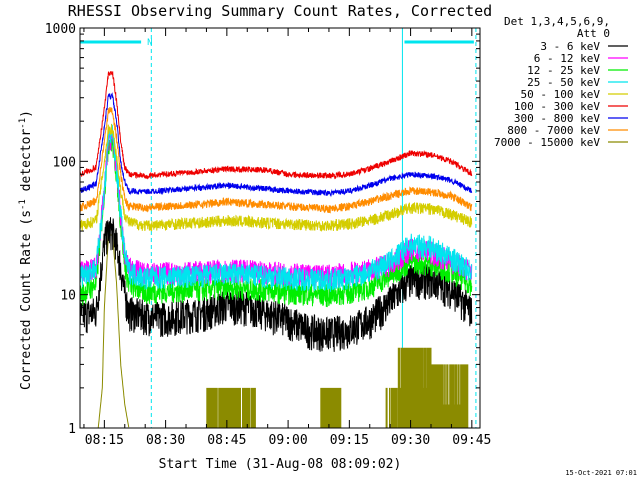  I want to click on legend-label-7: 800 - 7000 keV, so click(553, 130).